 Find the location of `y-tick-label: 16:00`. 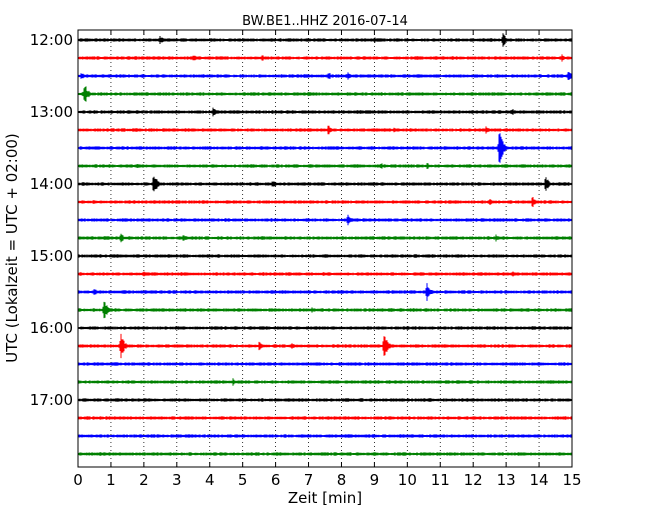

y-tick-label: 16:00 is located at coordinates (51, 328).